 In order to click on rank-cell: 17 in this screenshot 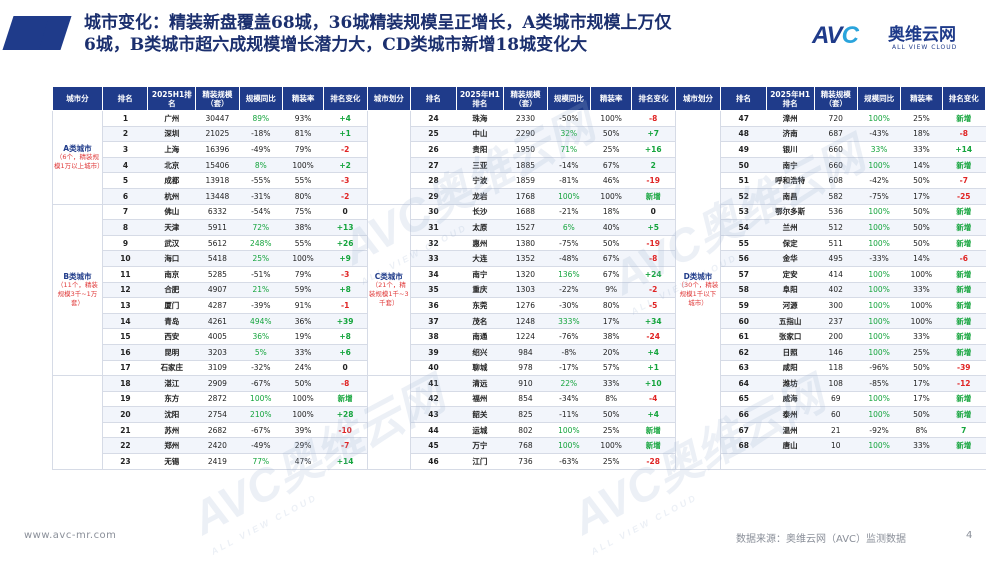, I will do `click(125, 368)`.